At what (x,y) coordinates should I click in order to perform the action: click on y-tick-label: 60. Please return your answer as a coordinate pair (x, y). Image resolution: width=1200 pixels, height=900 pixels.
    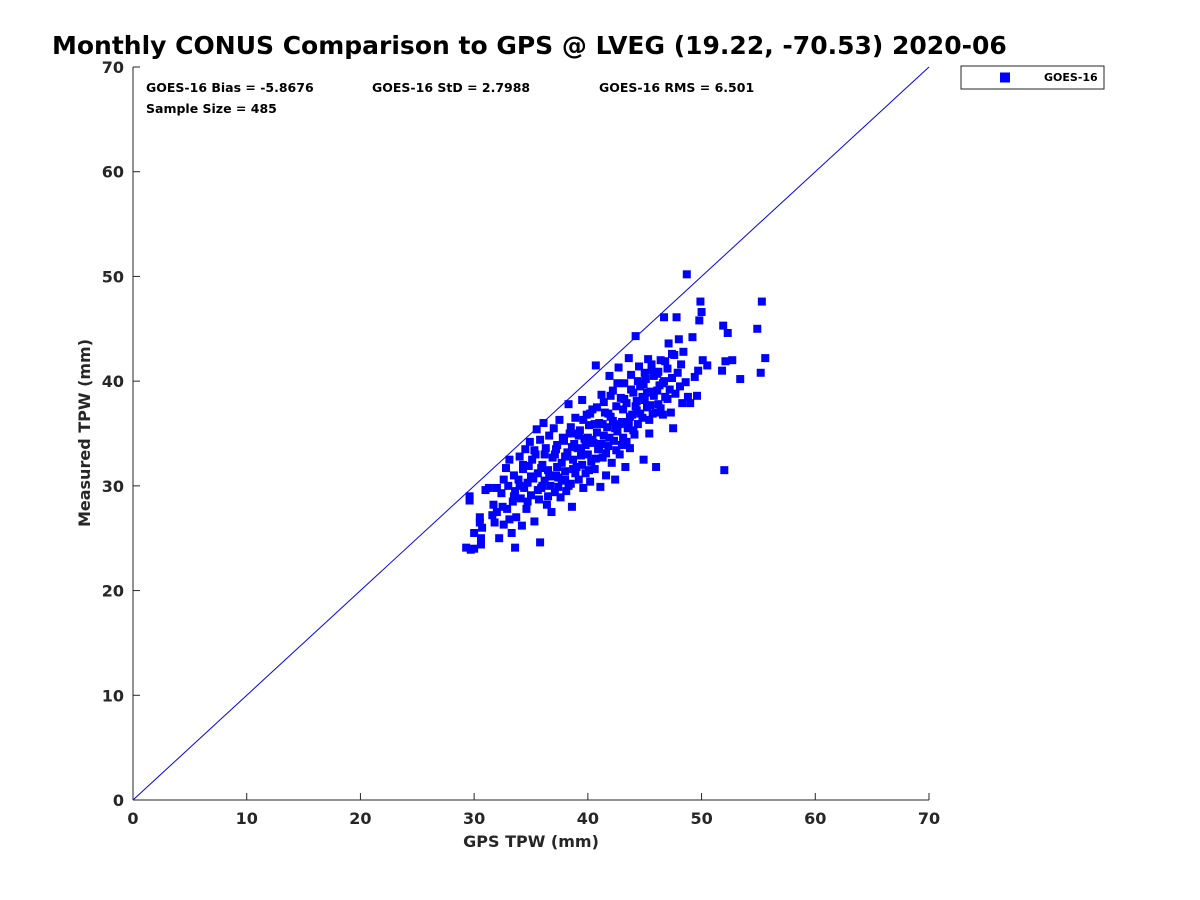
    Looking at the image, I should click on (113, 172).